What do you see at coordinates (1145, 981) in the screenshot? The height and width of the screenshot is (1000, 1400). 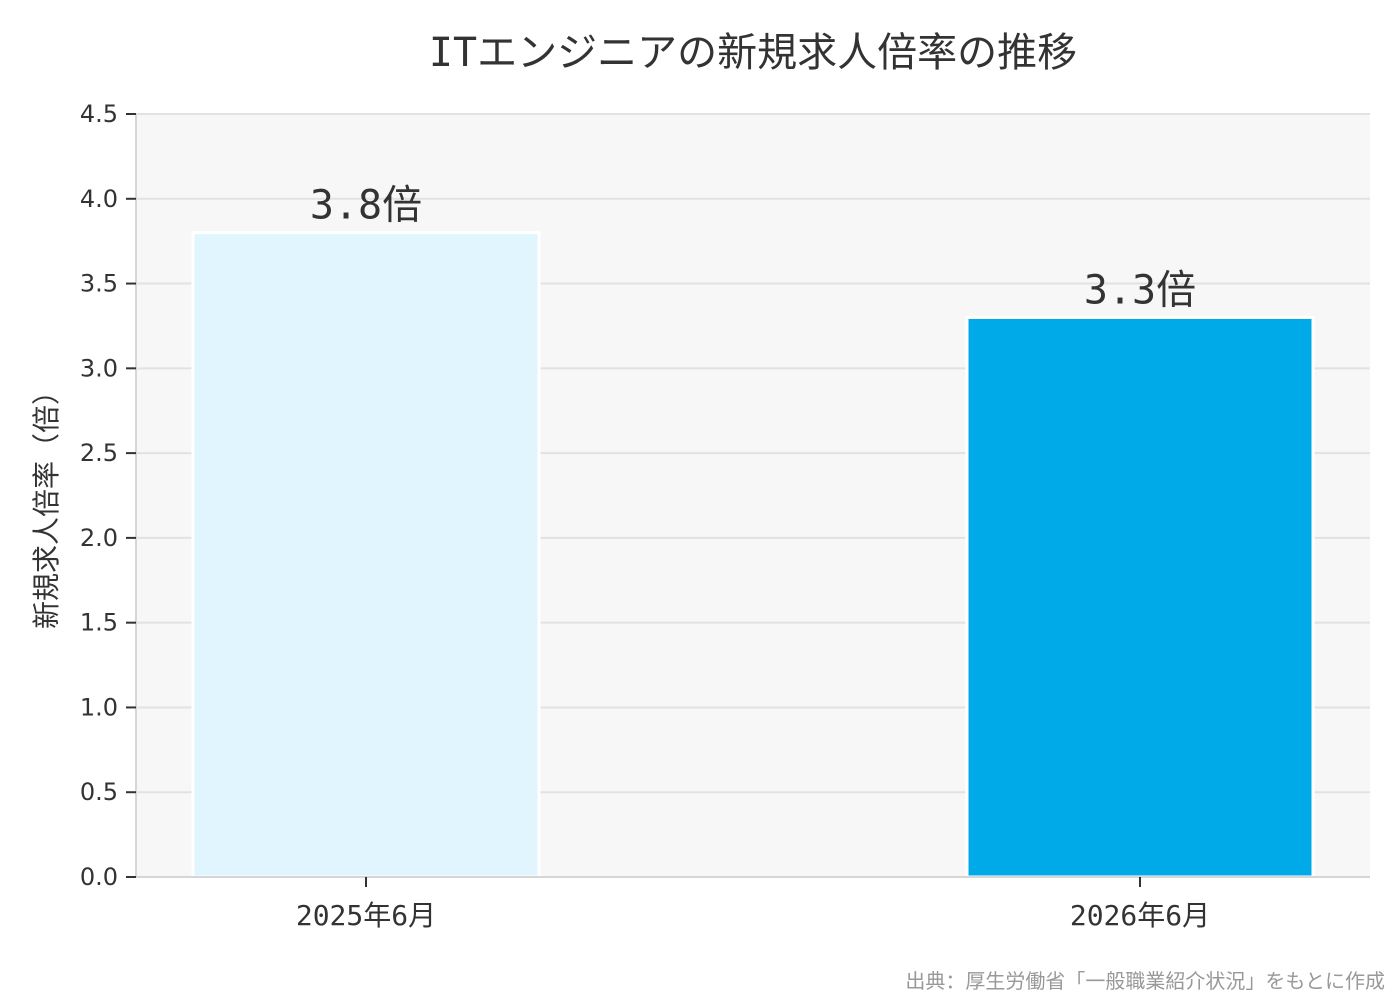 I see `source-note: 出典：厚生労働省「一般職業紹介状況」をもとに作成` at bounding box center [1145, 981].